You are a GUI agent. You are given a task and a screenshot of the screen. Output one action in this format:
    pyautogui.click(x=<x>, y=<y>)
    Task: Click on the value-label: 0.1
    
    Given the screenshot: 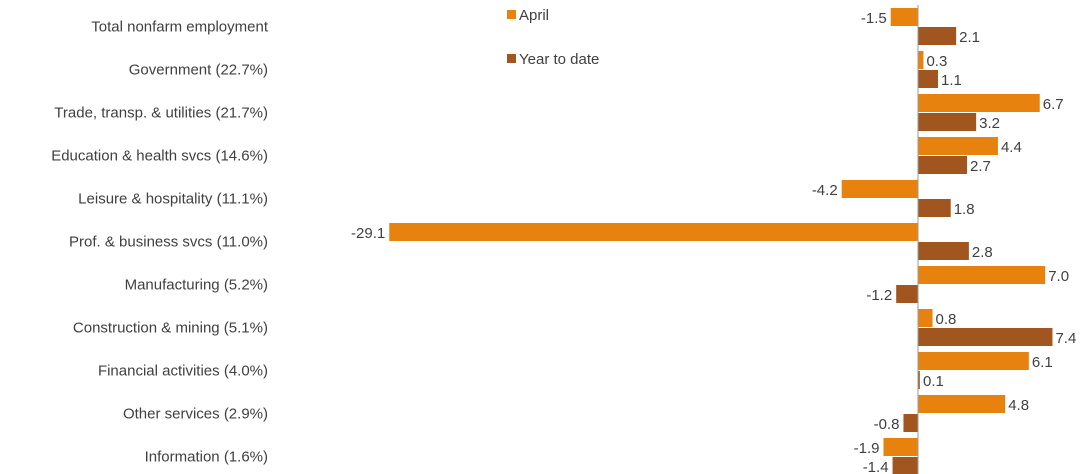 What is the action you would take?
    pyautogui.click(x=933, y=381)
    